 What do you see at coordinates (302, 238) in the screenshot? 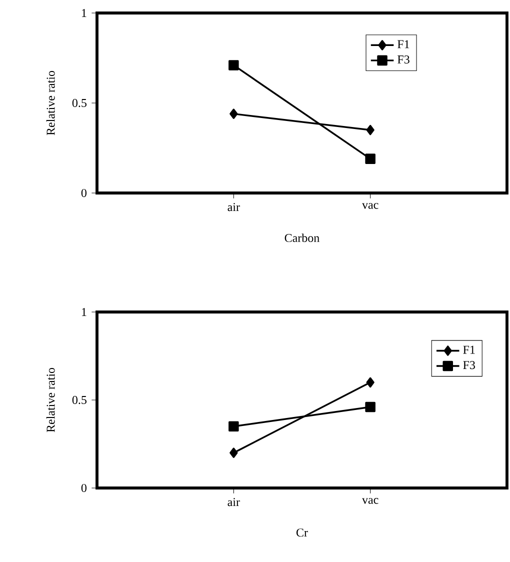
I see `x-axis-title: Carbon` at bounding box center [302, 238].